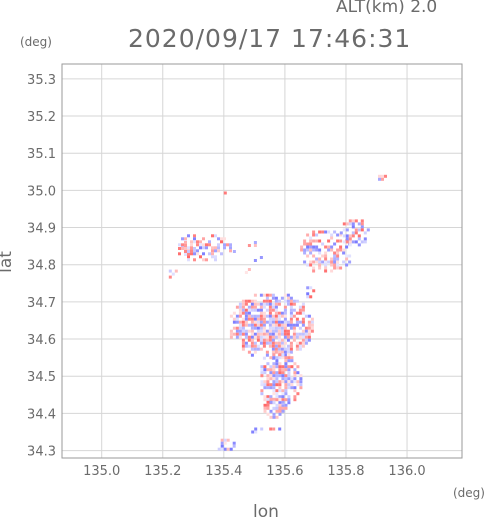  I want to click on y-tick-label: 34.5, so click(41, 377).